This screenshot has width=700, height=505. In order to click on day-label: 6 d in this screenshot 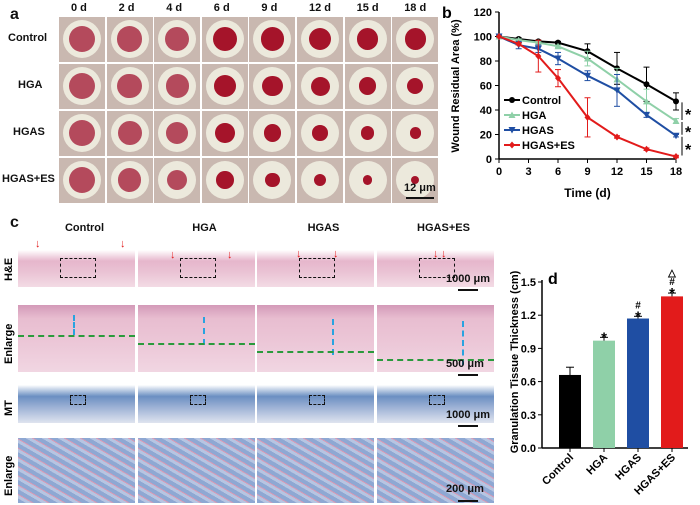, I will do `click(221, 8)`.